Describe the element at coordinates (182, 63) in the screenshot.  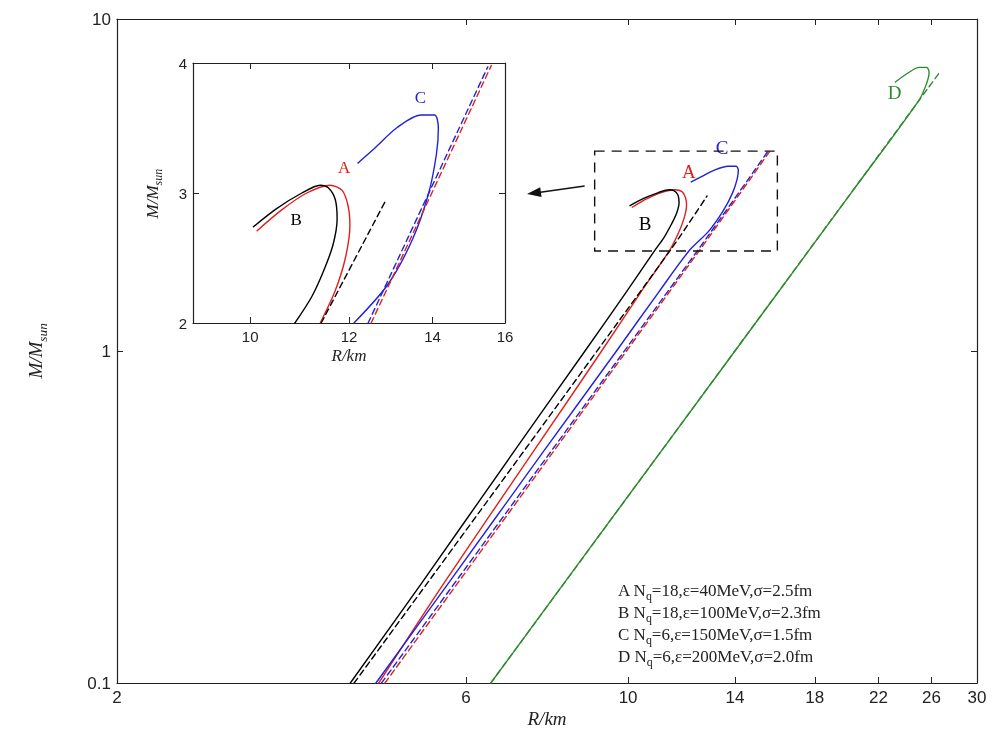
I see `y-tick-label: 4` at that location.